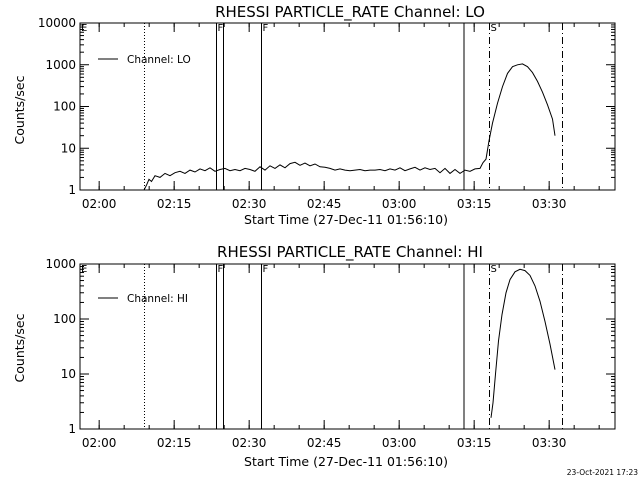  Describe the element at coordinates (523, 343) in the screenshot. I see `series-line` at that location.